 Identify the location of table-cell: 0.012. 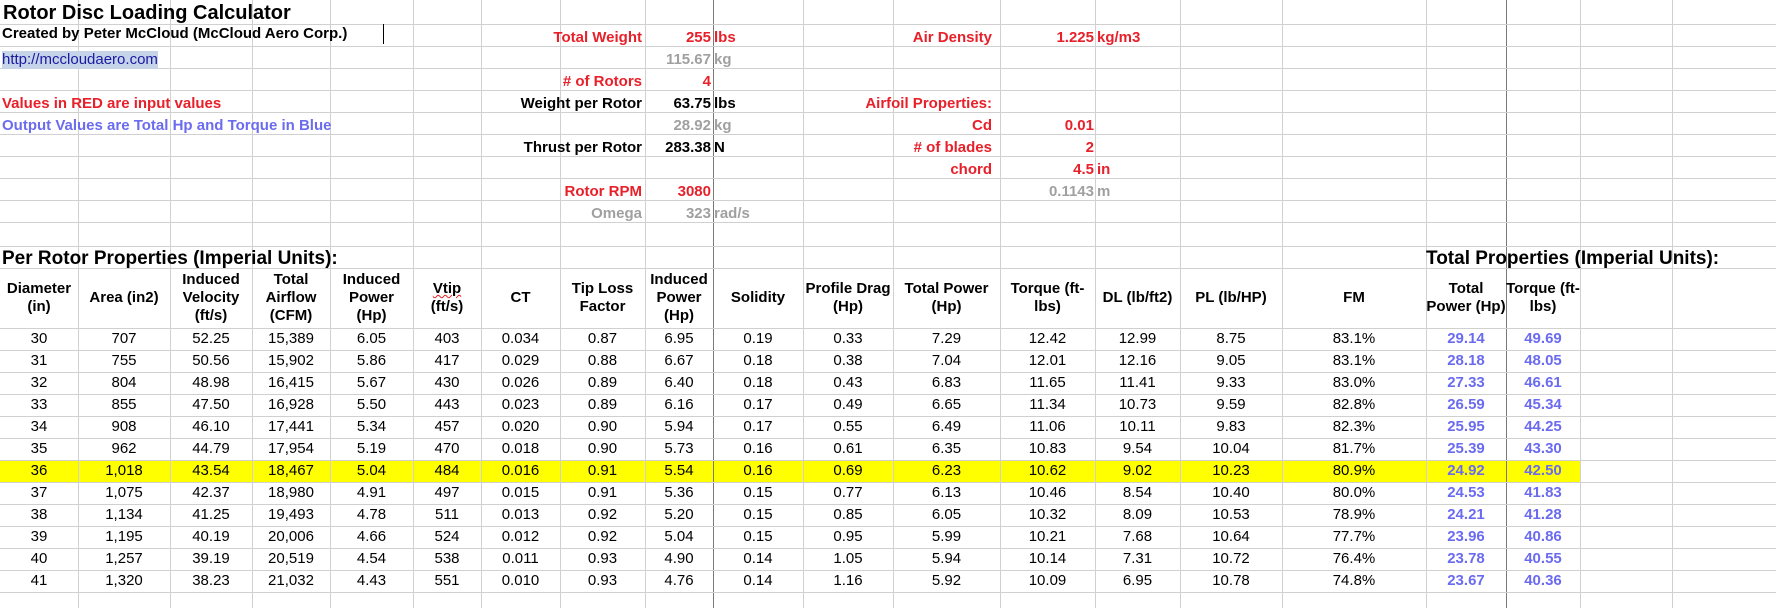
(520, 536).